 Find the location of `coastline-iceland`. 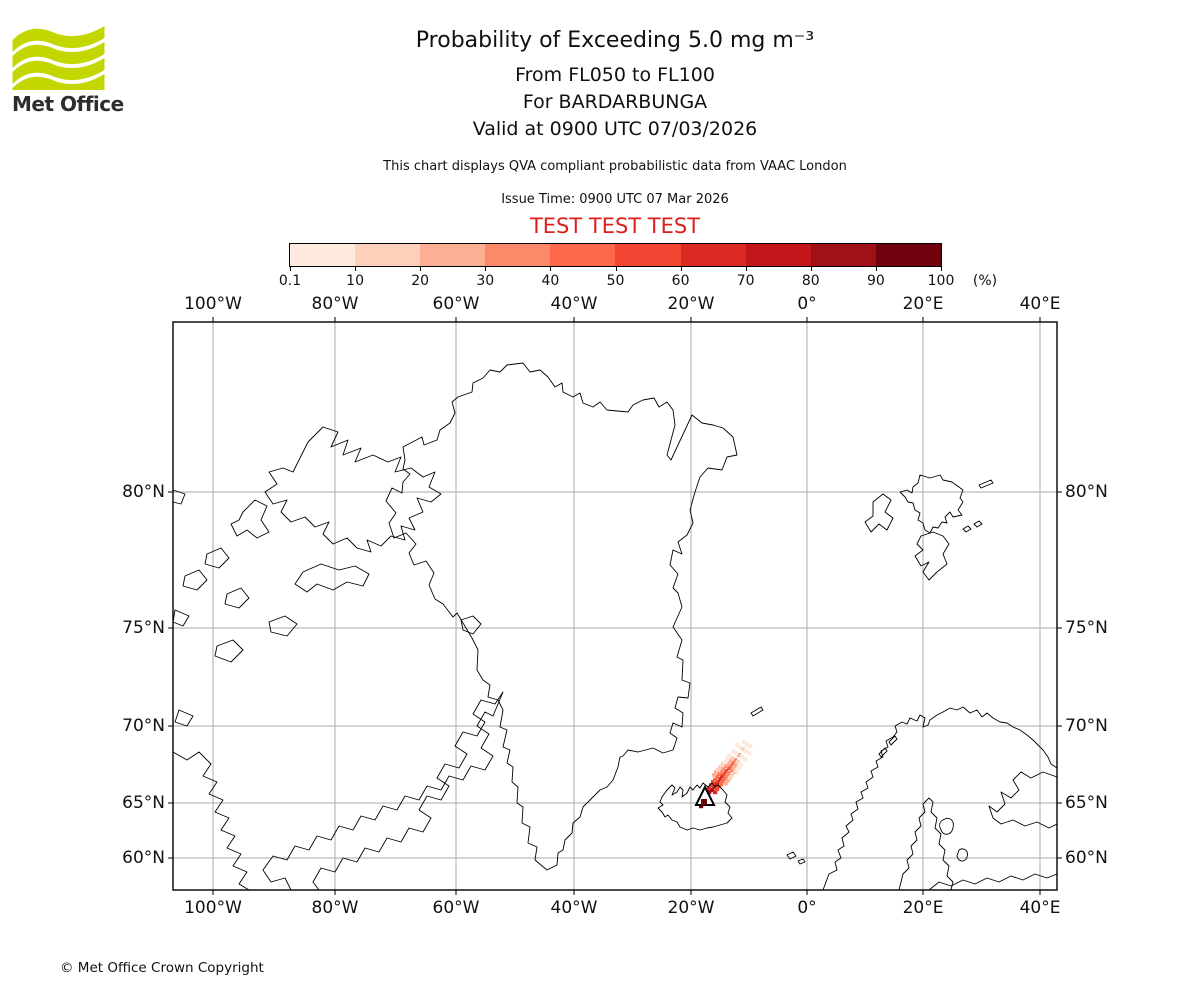

coastline-iceland is located at coordinates (695, 806).